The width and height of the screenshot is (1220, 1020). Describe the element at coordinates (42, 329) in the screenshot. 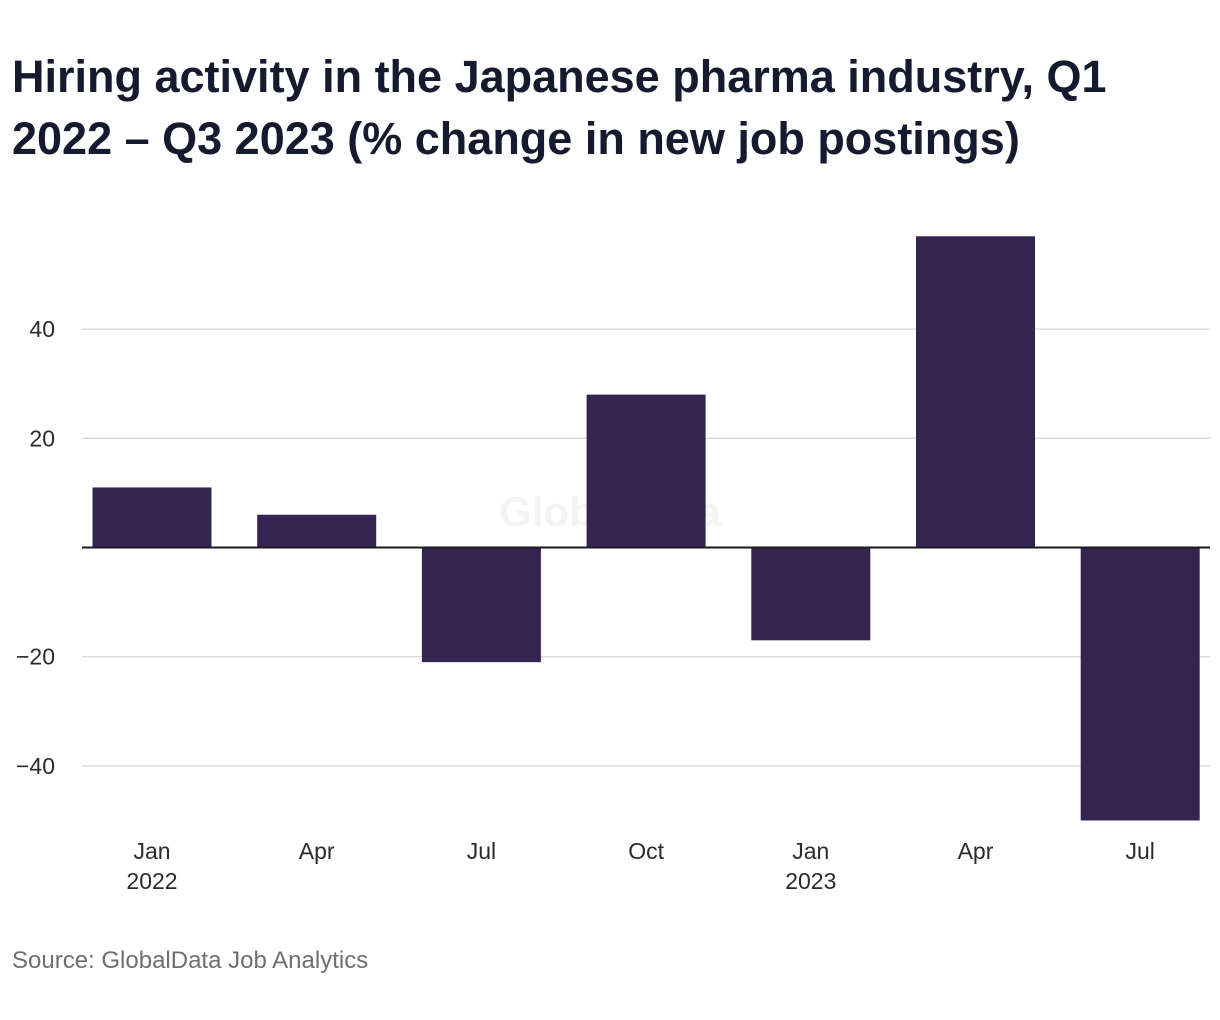

I see `y-tick-label: 40` at that location.